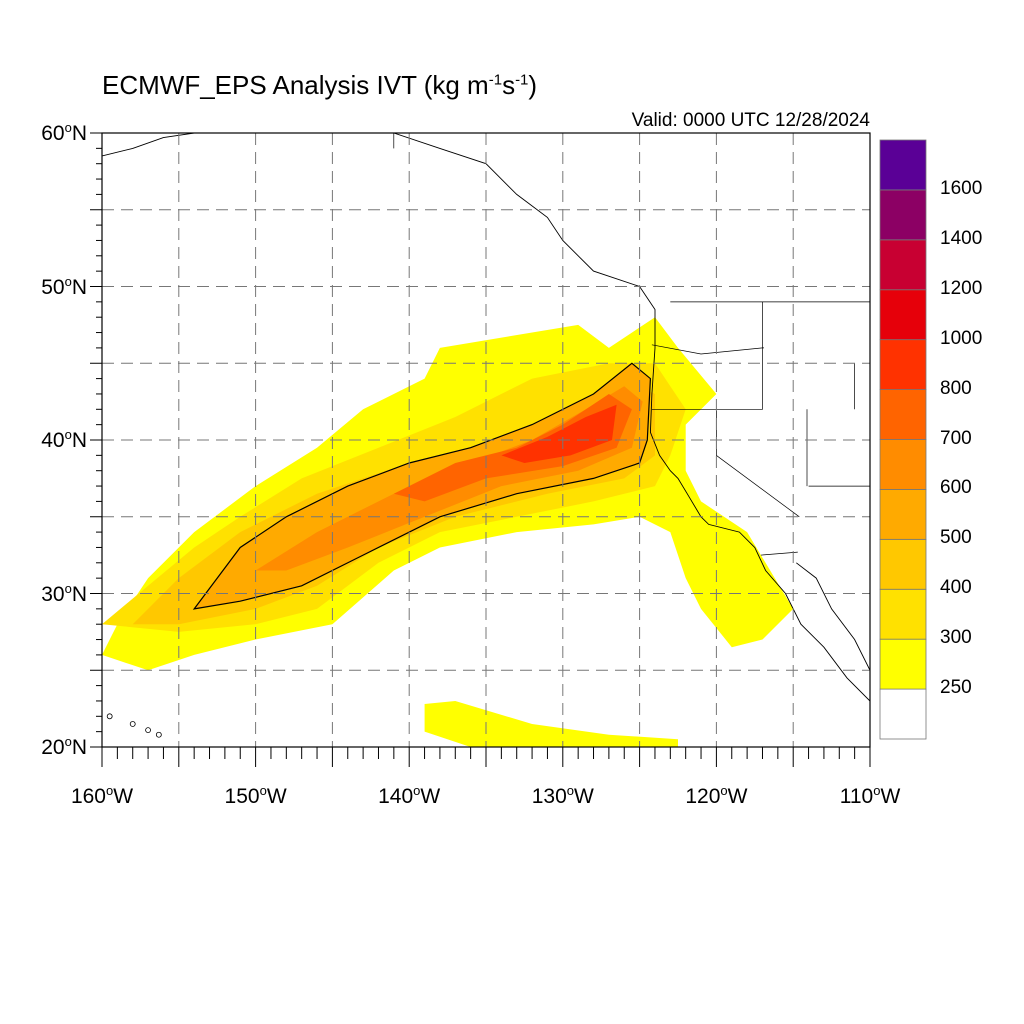  What do you see at coordinates (956, 638) in the screenshot?
I see `colorbar-label: 300` at bounding box center [956, 638].